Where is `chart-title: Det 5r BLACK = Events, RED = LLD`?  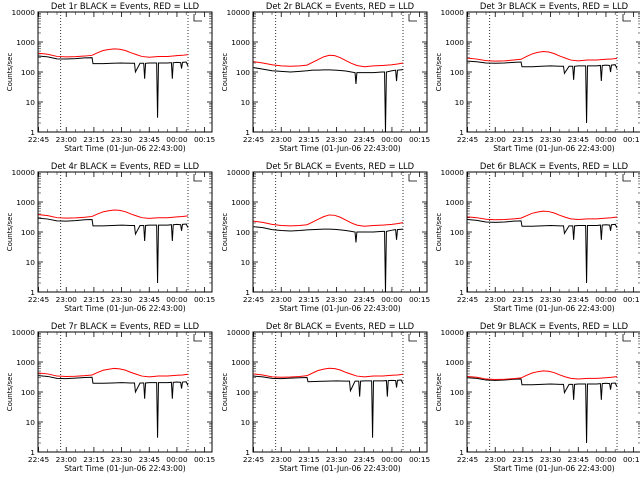 chart-title: Det 5r BLACK = Events, RED = LLD is located at coordinates (340, 166).